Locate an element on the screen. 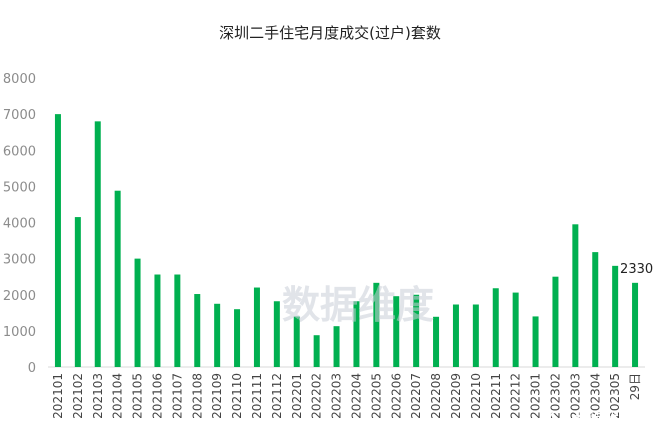 This screenshot has width=661, height=447. y-tick-label: 3000 is located at coordinates (19, 260).